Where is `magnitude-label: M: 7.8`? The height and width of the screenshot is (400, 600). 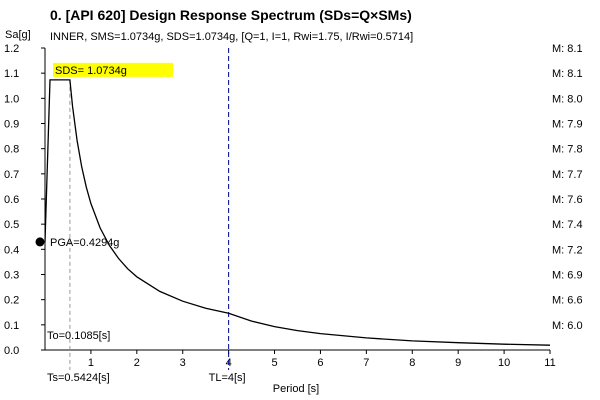 magnitude-label: M: 7.8 is located at coordinates (567, 150).